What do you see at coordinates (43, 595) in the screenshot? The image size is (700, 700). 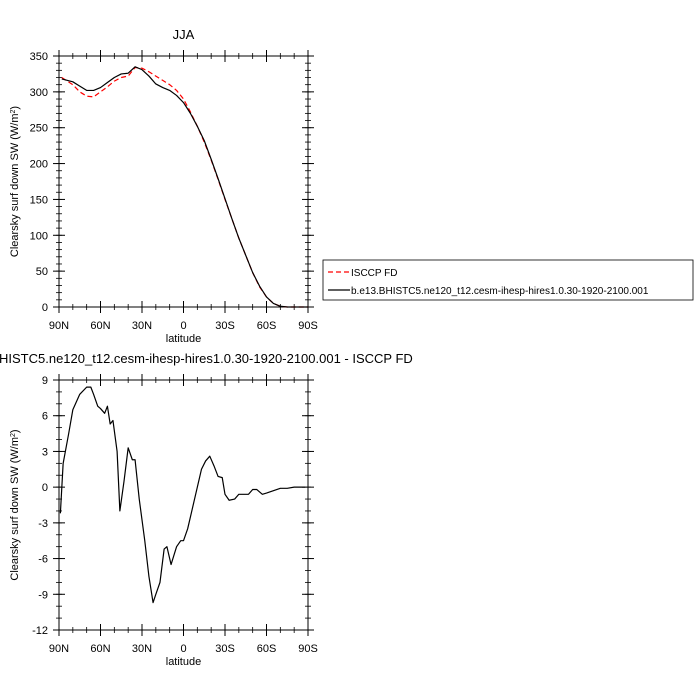 I see `y-tick-label: -9` at bounding box center [43, 595].